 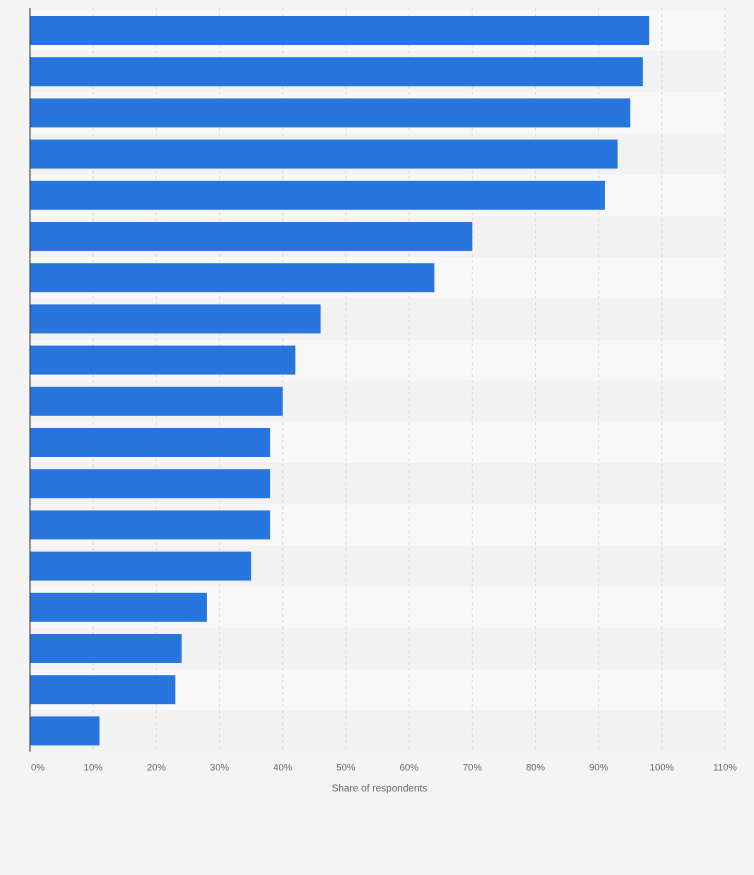 What do you see at coordinates (536, 768) in the screenshot?
I see `x-tick-label-9: 80%` at bounding box center [536, 768].